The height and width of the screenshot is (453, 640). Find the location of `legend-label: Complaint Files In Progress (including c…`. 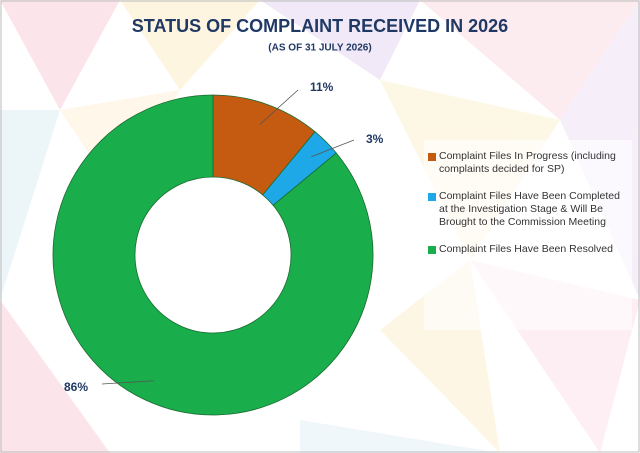

legend-label: Complaint Files In Progress (including c… is located at coordinates (527, 162).